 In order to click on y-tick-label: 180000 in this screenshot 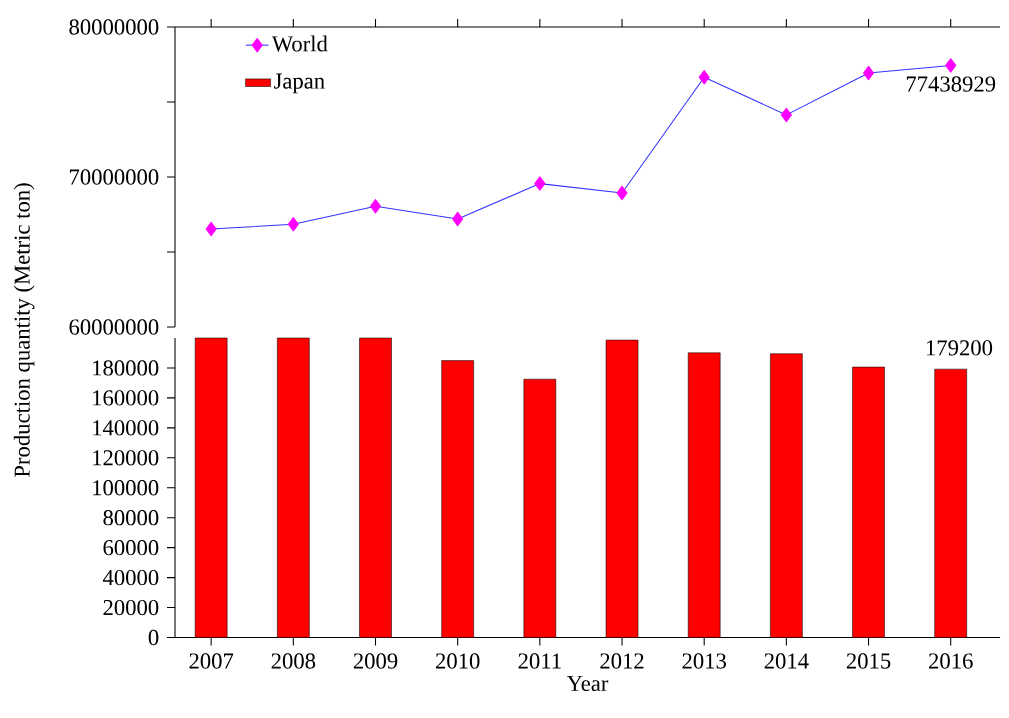, I will do `click(126, 368)`.